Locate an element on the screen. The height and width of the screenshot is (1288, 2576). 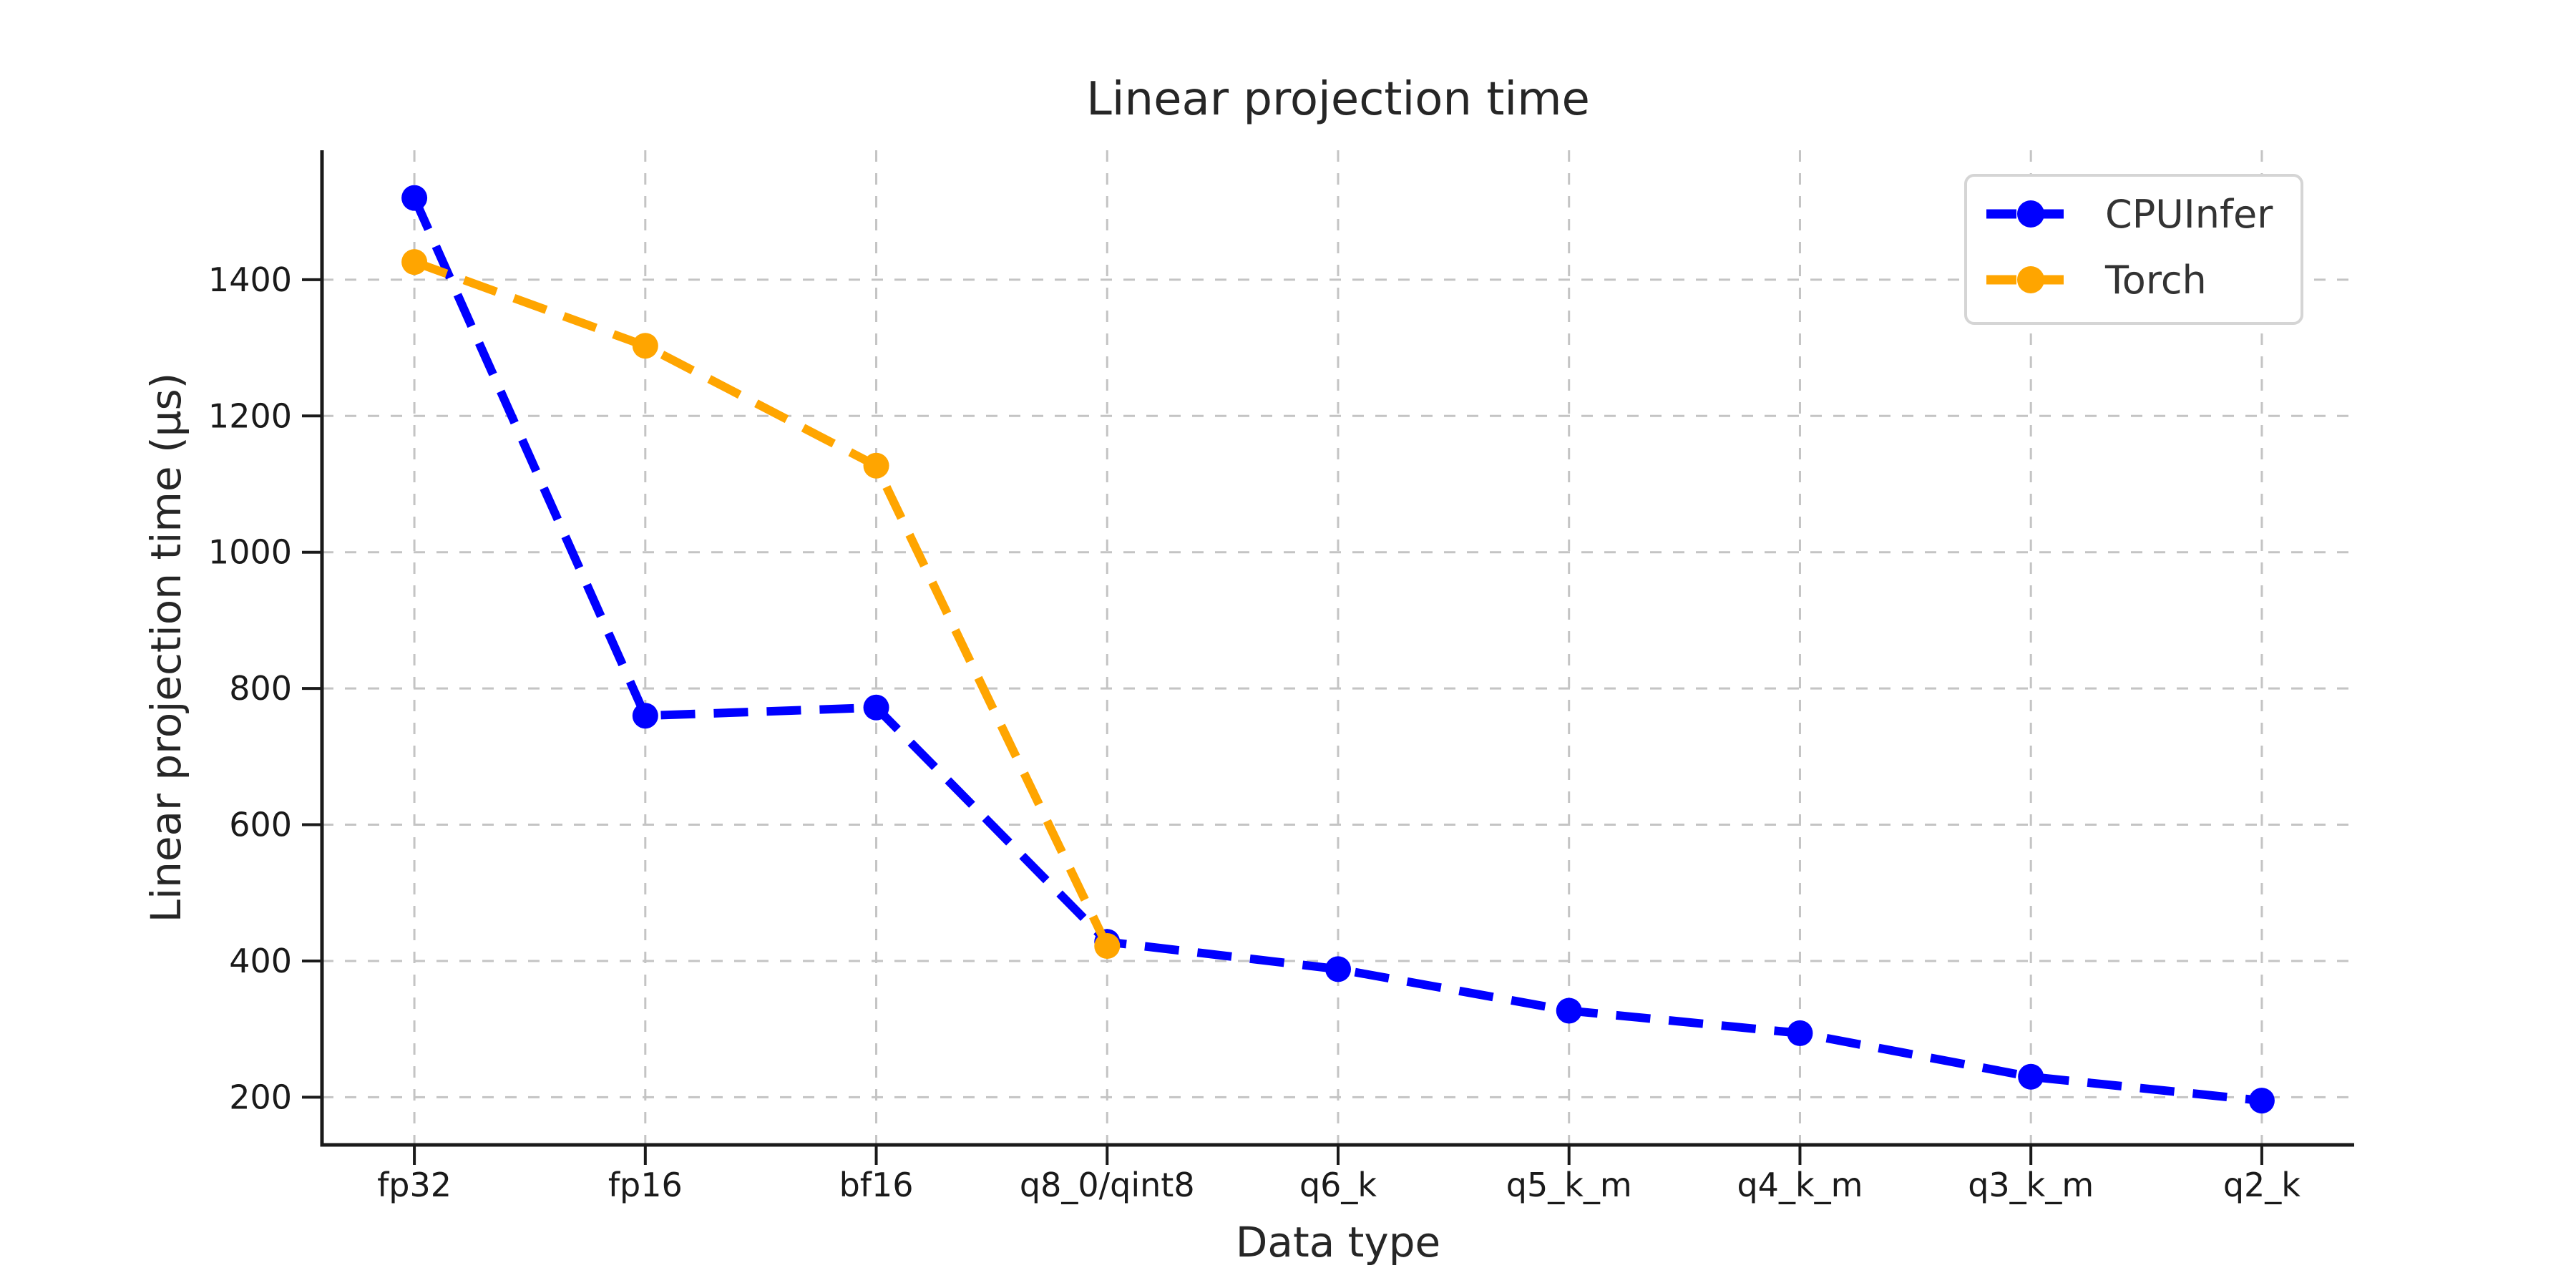
x-axis-label: Data type is located at coordinates (1338, 1242).